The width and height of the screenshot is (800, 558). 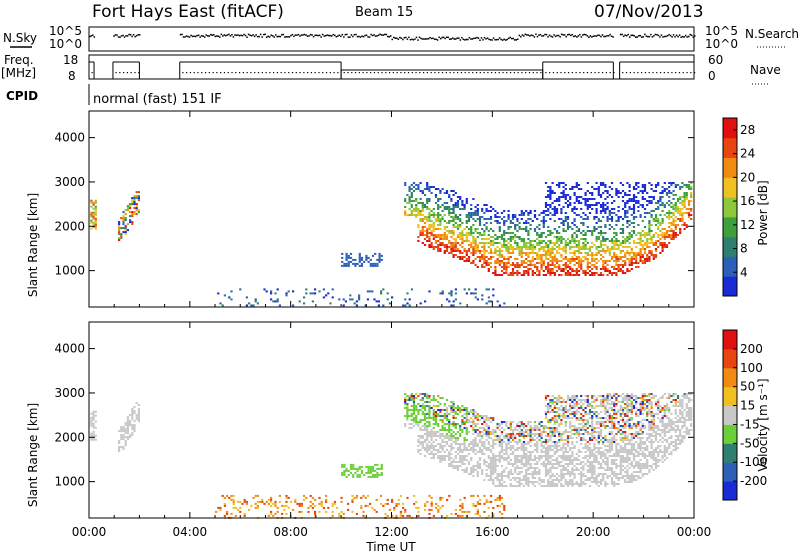 What do you see at coordinates (763, 212) in the screenshot?
I see `power-cbar-label: Power [dB]` at bounding box center [763, 212].